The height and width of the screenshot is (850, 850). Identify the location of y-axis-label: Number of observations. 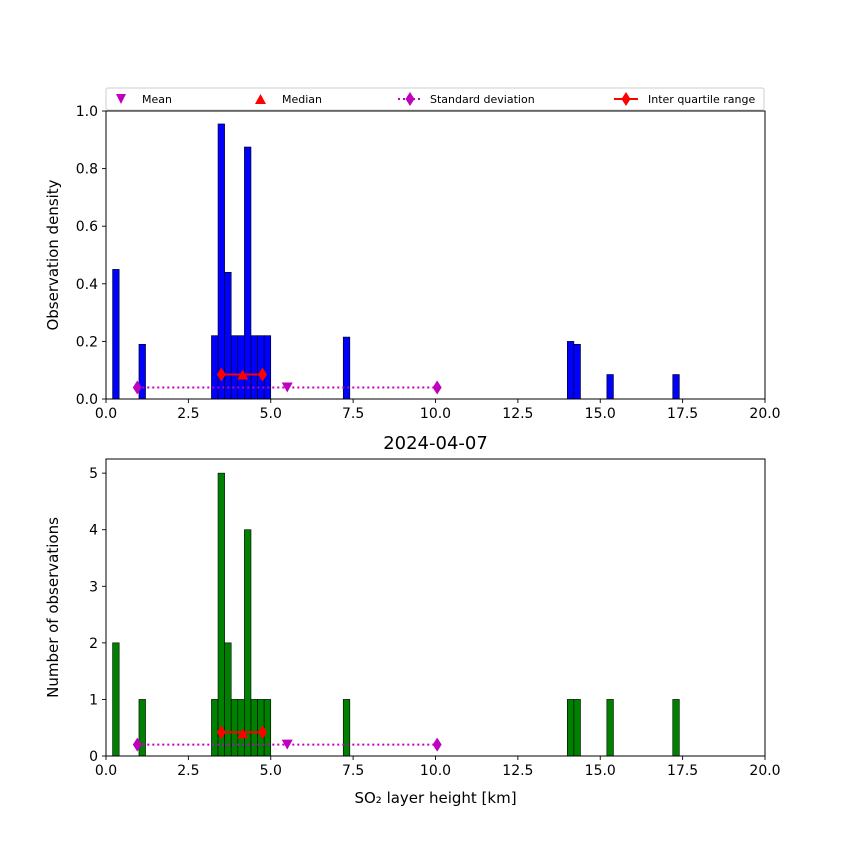
(53, 607).